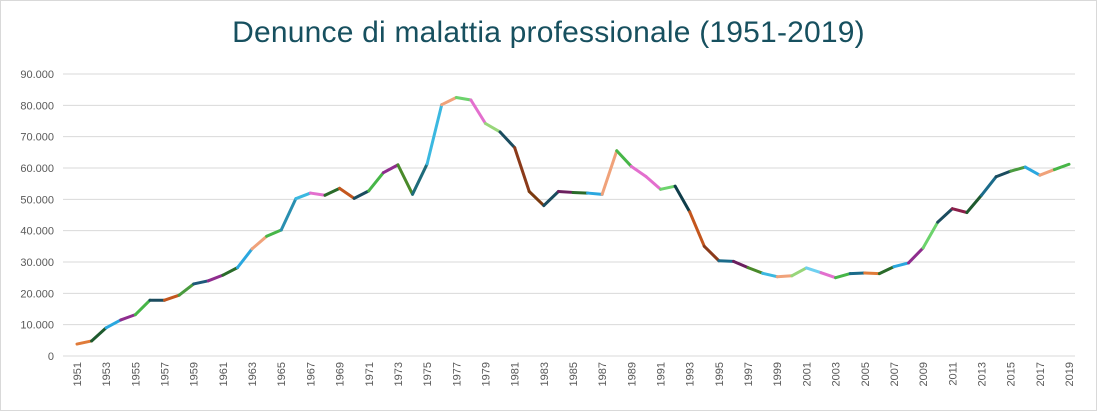 This screenshot has height=411, width=1097. What do you see at coordinates (1070, 374) in the screenshot?
I see `x-tick-label: 2019` at bounding box center [1070, 374].